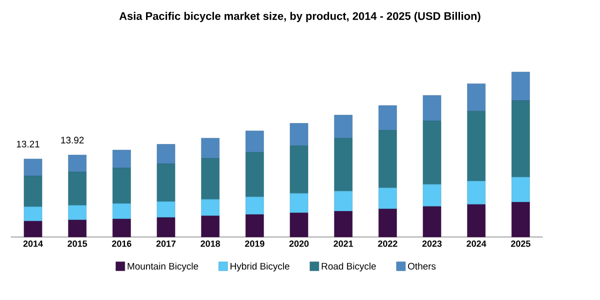 The image size is (600, 300). Describe the element at coordinates (422, 266) in the screenshot. I see `legend-label: Others` at that location.